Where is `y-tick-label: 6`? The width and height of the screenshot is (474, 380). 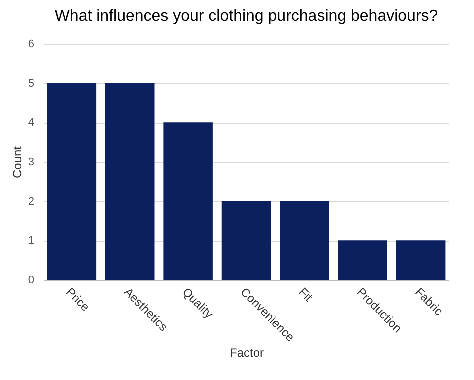
y-tick-label: 6 is located at coordinates (31, 44).